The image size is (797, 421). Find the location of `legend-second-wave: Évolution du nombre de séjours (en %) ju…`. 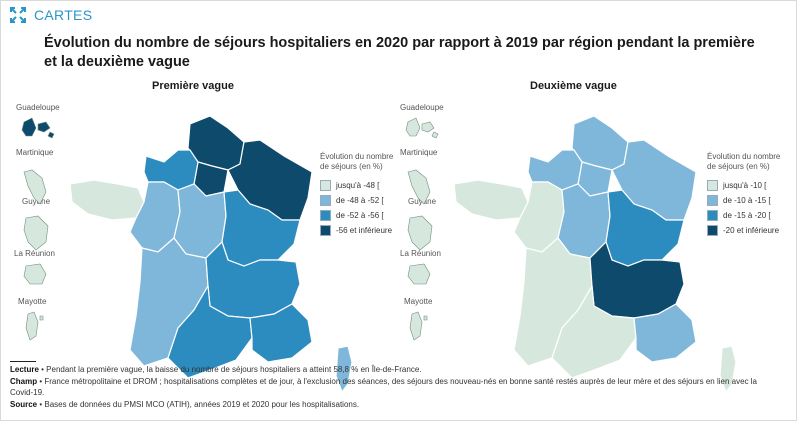

legend-second-wave: Évolution du nombre de séjours (en %) ju… is located at coordinates (747, 196).